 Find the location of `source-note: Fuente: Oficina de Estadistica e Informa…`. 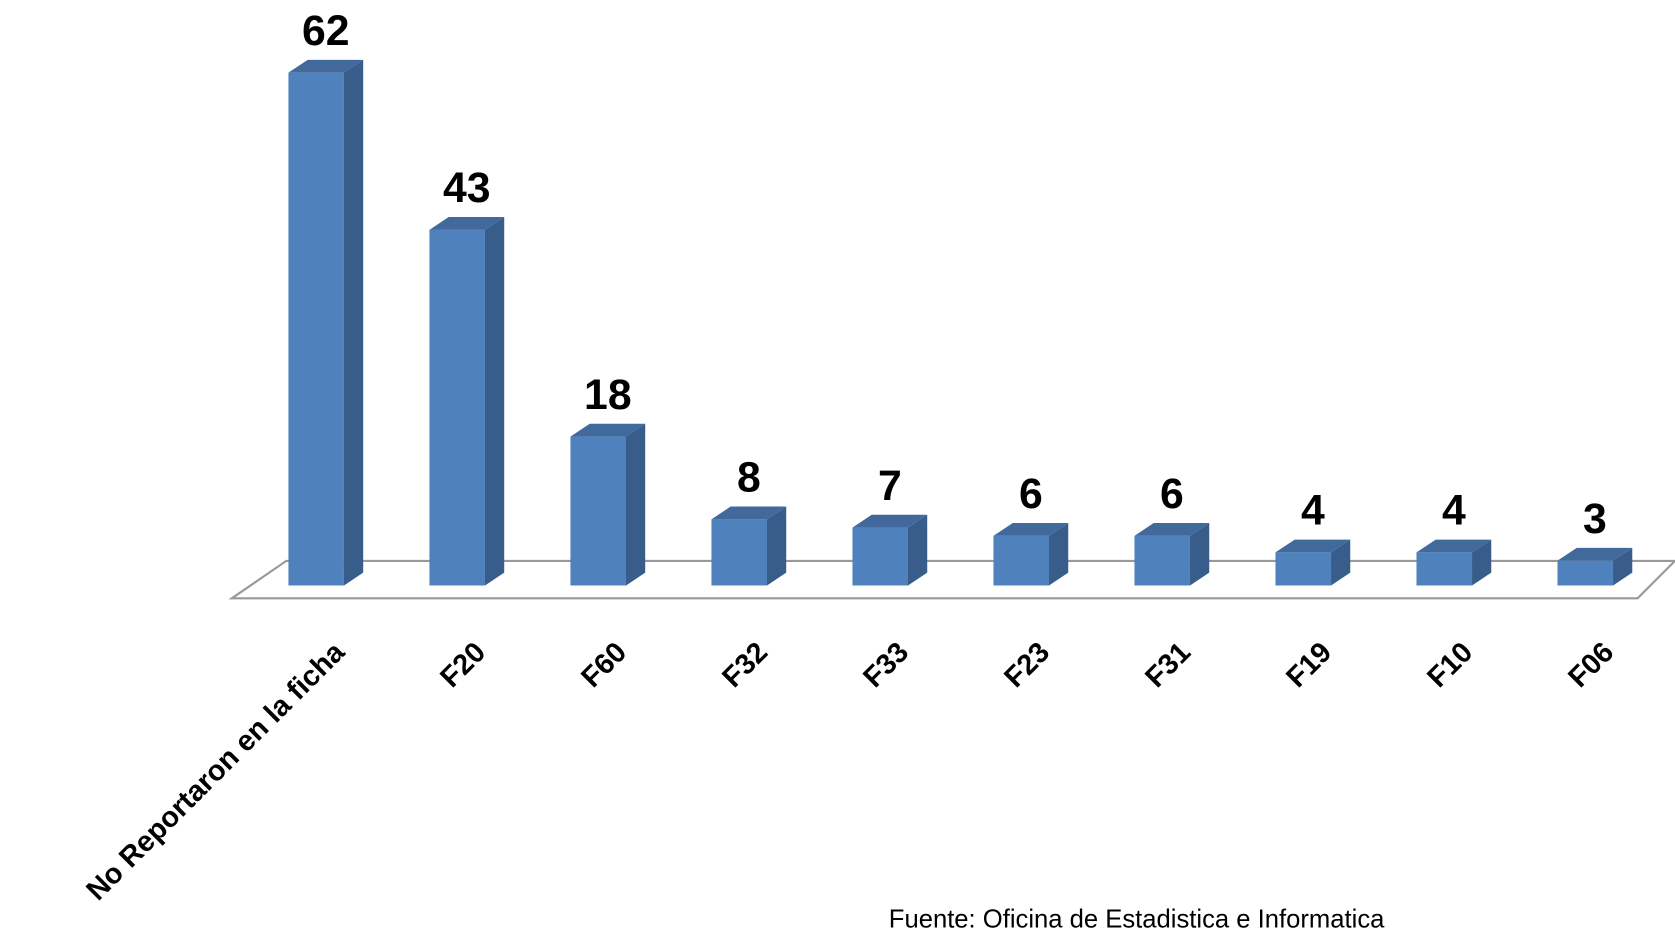

source-note: Fuente: Oficina de Estadistica e Informa… is located at coordinates (1137, 919).